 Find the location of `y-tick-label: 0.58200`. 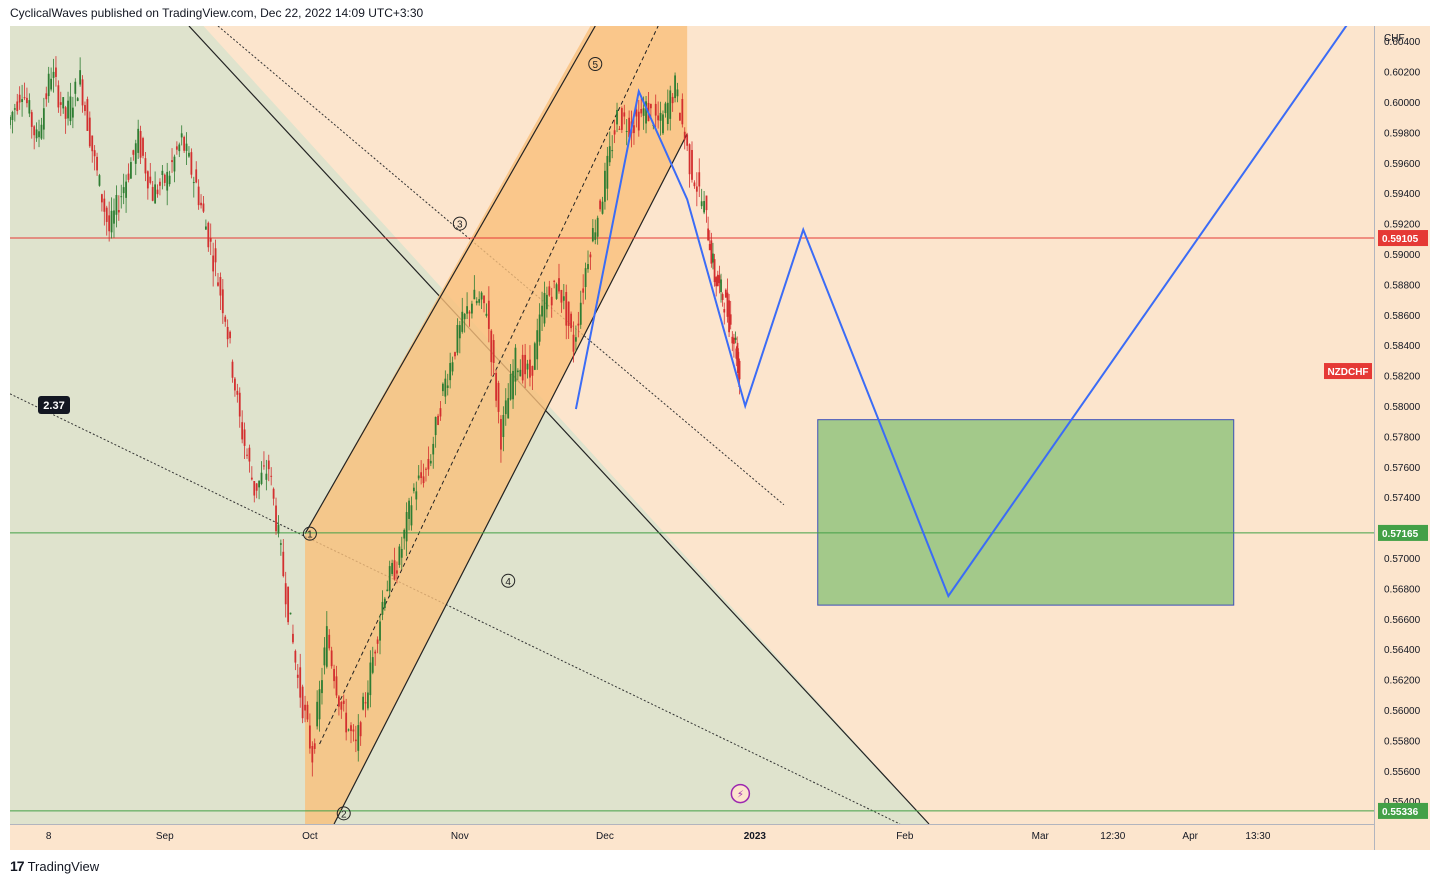

y-tick-label: 0.58200 is located at coordinates (1402, 377).